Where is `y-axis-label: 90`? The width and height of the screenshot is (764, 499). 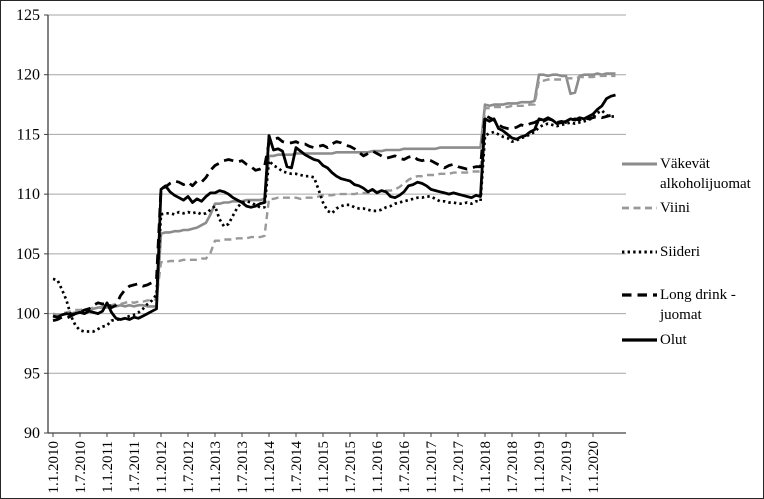 y-axis-label: 90 is located at coordinates (32, 433).